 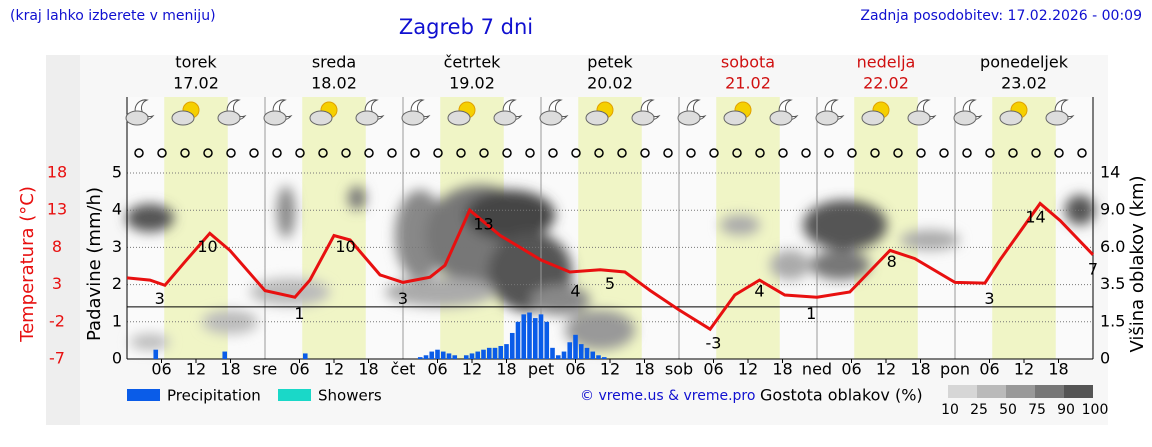 What do you see at coordinates (113, 16) in the screenshot?
I see `menu-note: (kraj lahko izberete v meniju)` at bounding box center [113, 16].